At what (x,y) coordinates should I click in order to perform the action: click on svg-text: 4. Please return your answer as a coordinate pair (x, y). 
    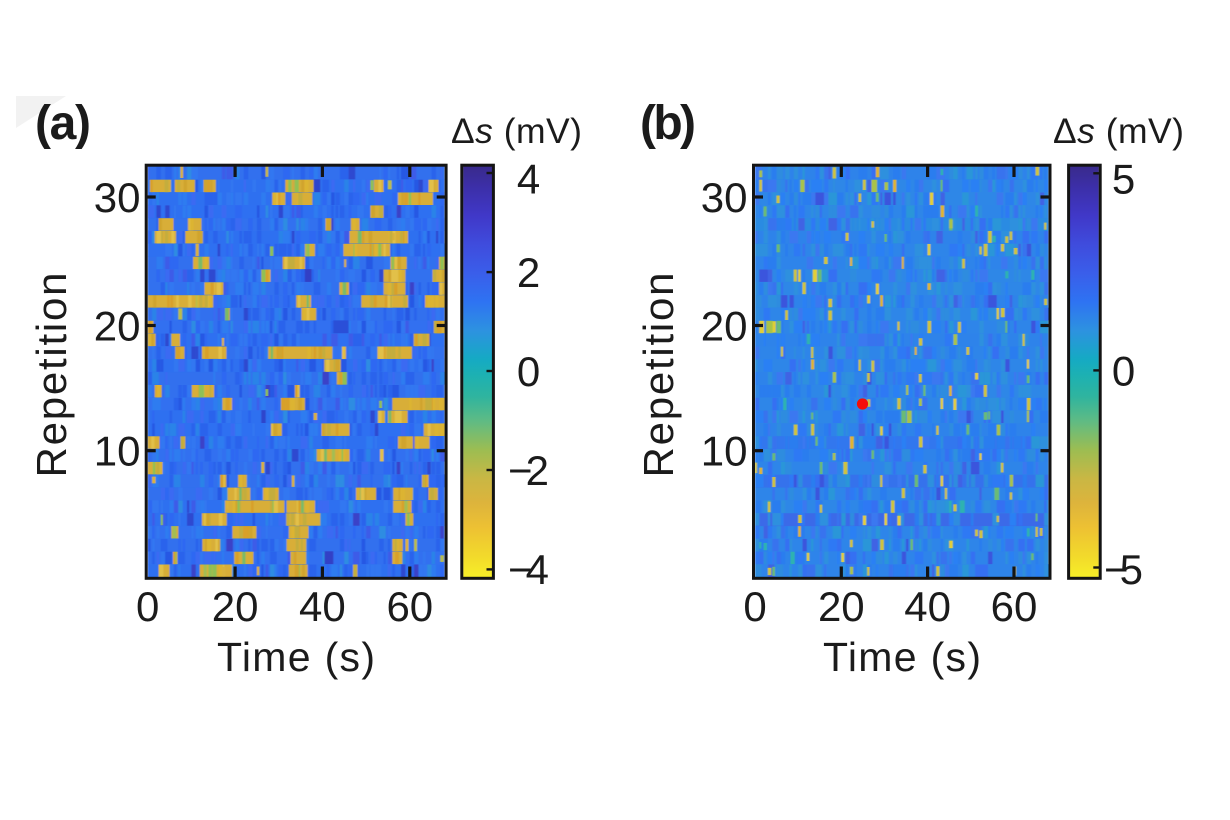
    Looking at the image, I should click on (528, 179).